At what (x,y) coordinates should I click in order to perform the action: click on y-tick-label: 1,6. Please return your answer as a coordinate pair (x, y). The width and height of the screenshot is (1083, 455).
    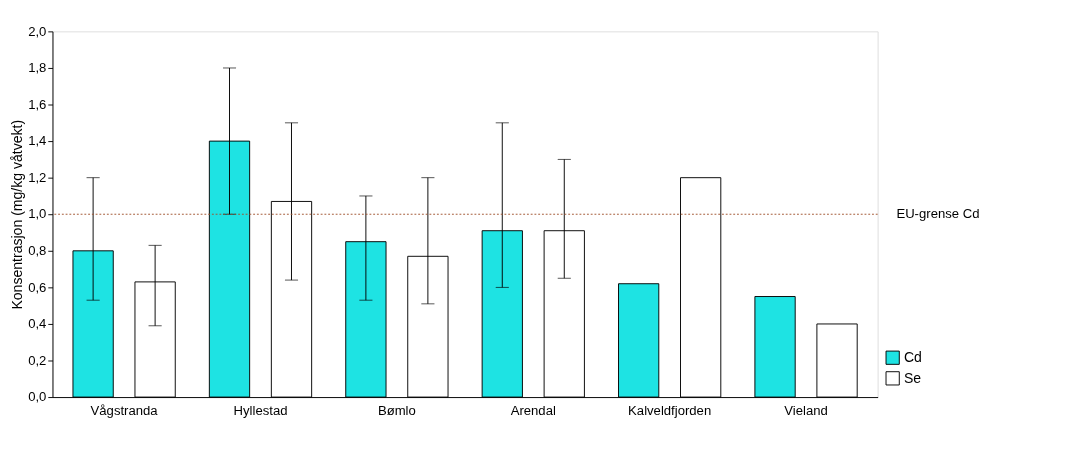
    Looking at the image, I should click on (37, 104).